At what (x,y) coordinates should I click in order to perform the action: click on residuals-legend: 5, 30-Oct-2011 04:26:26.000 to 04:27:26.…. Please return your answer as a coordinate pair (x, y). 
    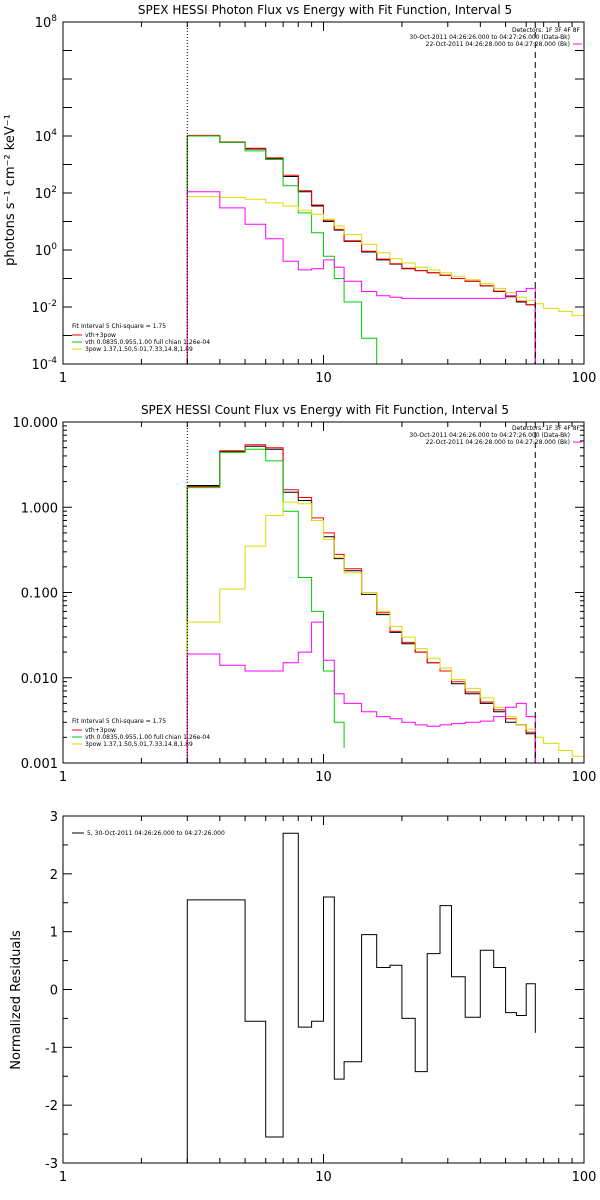
    Looking at the image, I should click on (148, 833).